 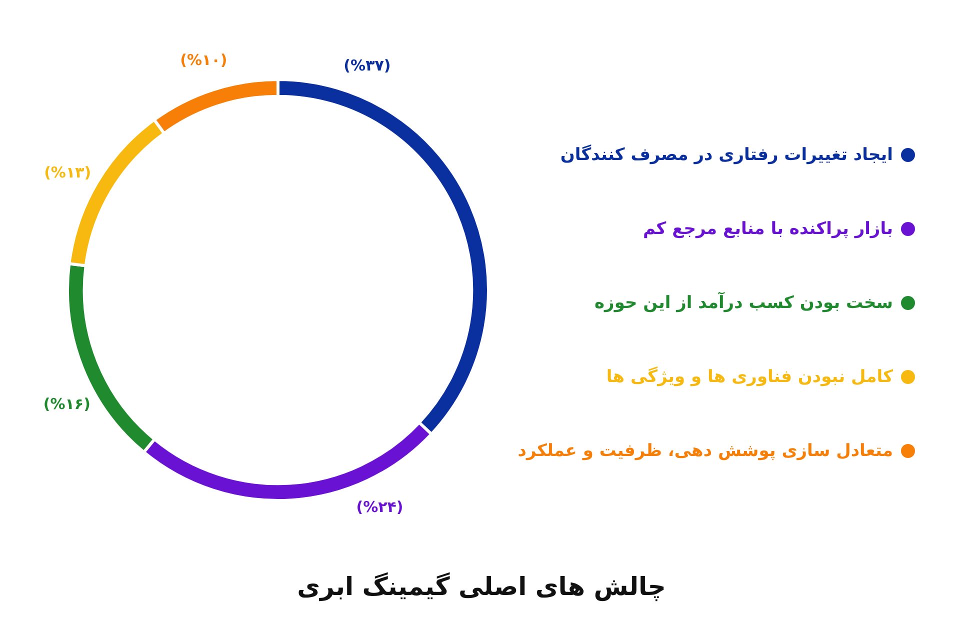 I want to click on legend-label: بازار پراکنده با منابع مرجع کم, so click(x=767, y=229).